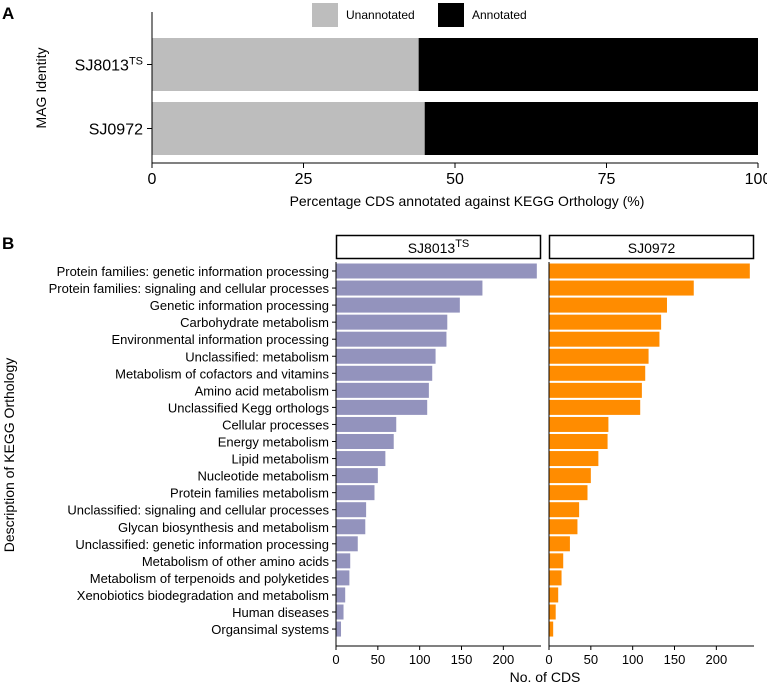 The width and height of the screenshot is (767, 688). Describe the element at coordinates (304, 179) in the screenshot. I see `x-tick-label-25: 25` at that location.